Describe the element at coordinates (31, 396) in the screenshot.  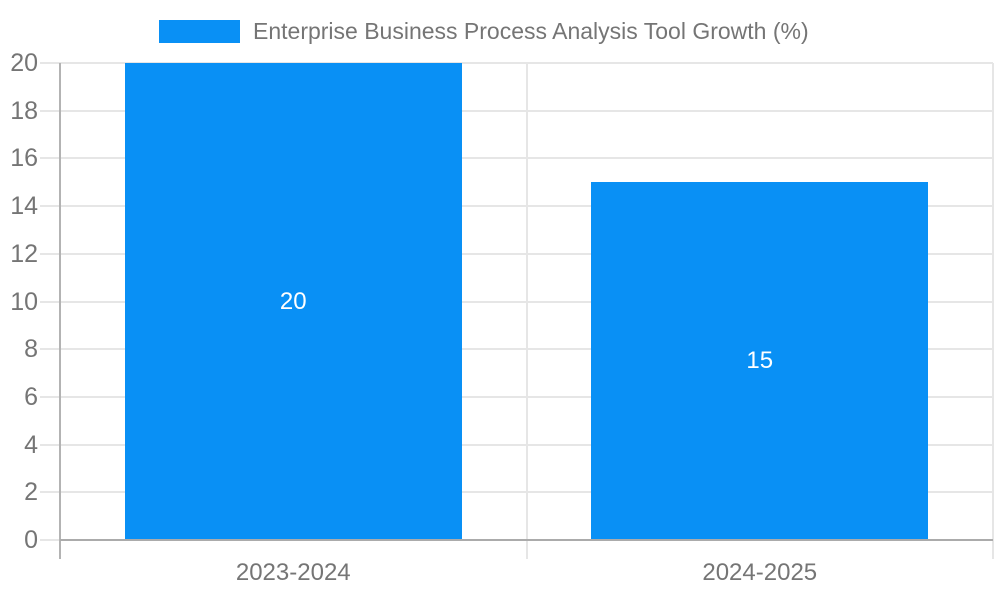
I see `y-axis-tick-label: 6` at that location.